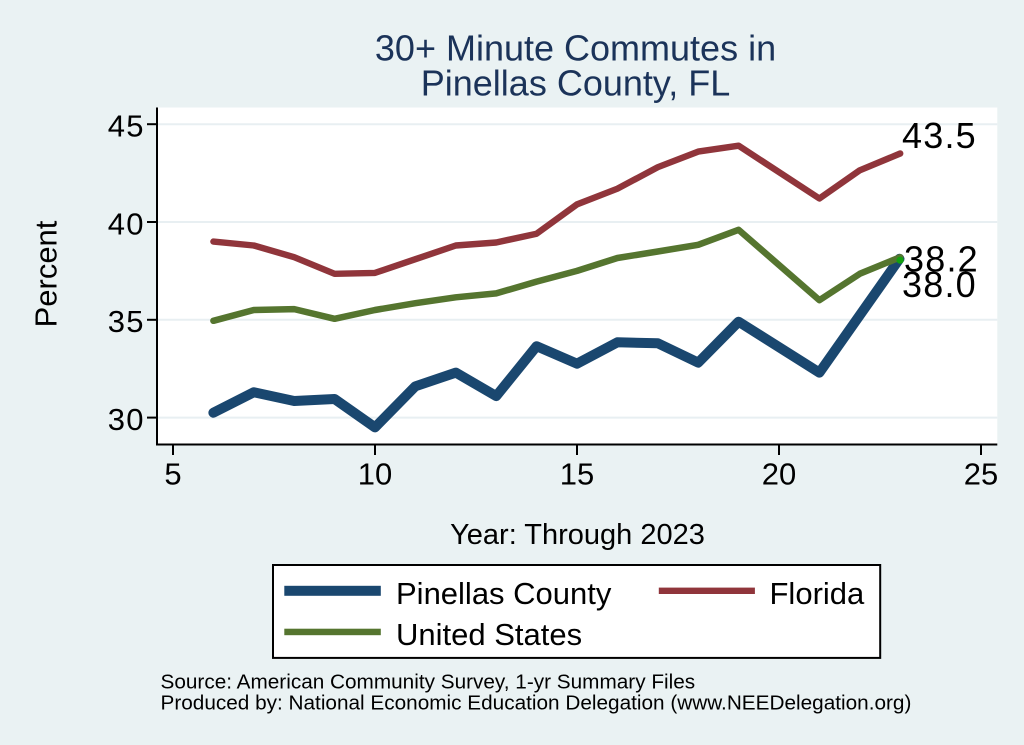  What do you see at coordinates (126, 321) in the screenshot?
I see `svg-text: 35` at bounding box center [126, 321].